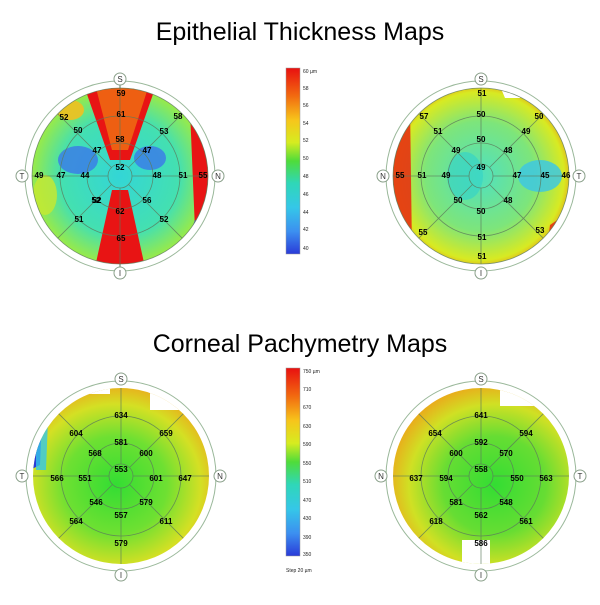 This screenshot has width=600, height=605. Describe the element at coordinates (307, 538) in the screenshot. I see `pachy-scale-tick: 390` at that location.